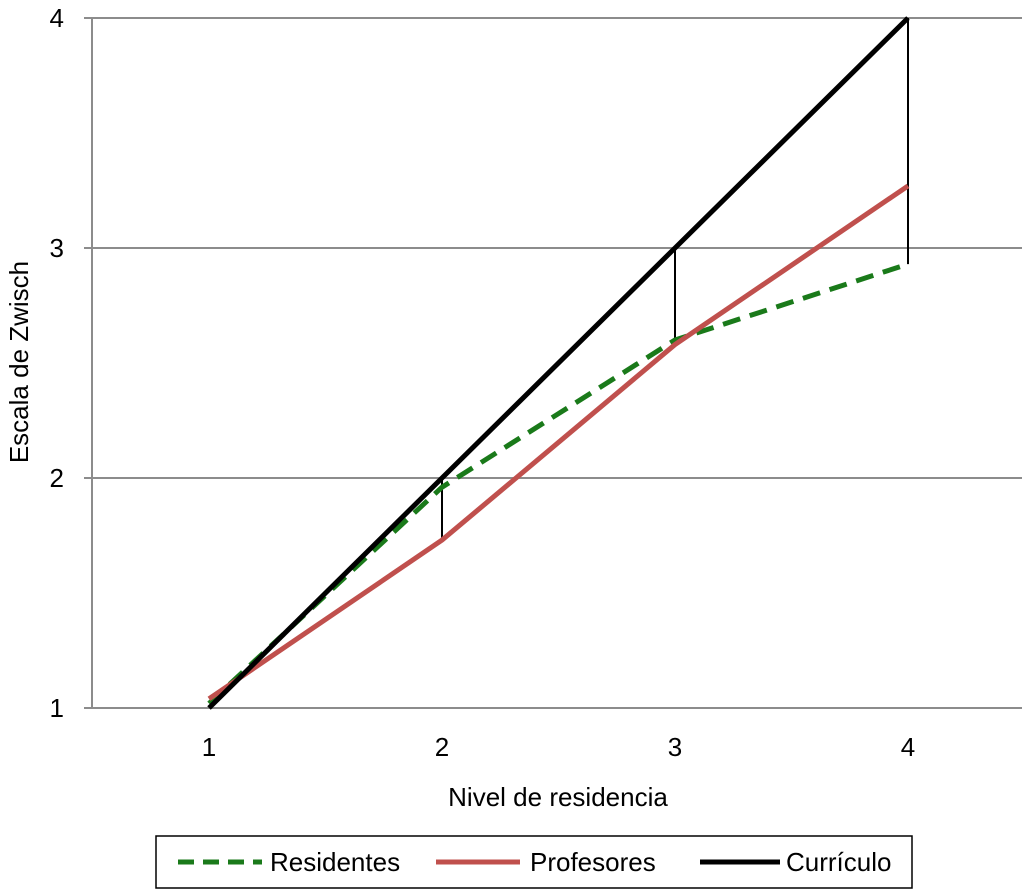 Image resolution: width=1024 pixels, height=892 pixels. What do you see at coordinates (57, 248) in the screenshot?
I see `y-tick-label: 3` at bounding box center [57, 248].